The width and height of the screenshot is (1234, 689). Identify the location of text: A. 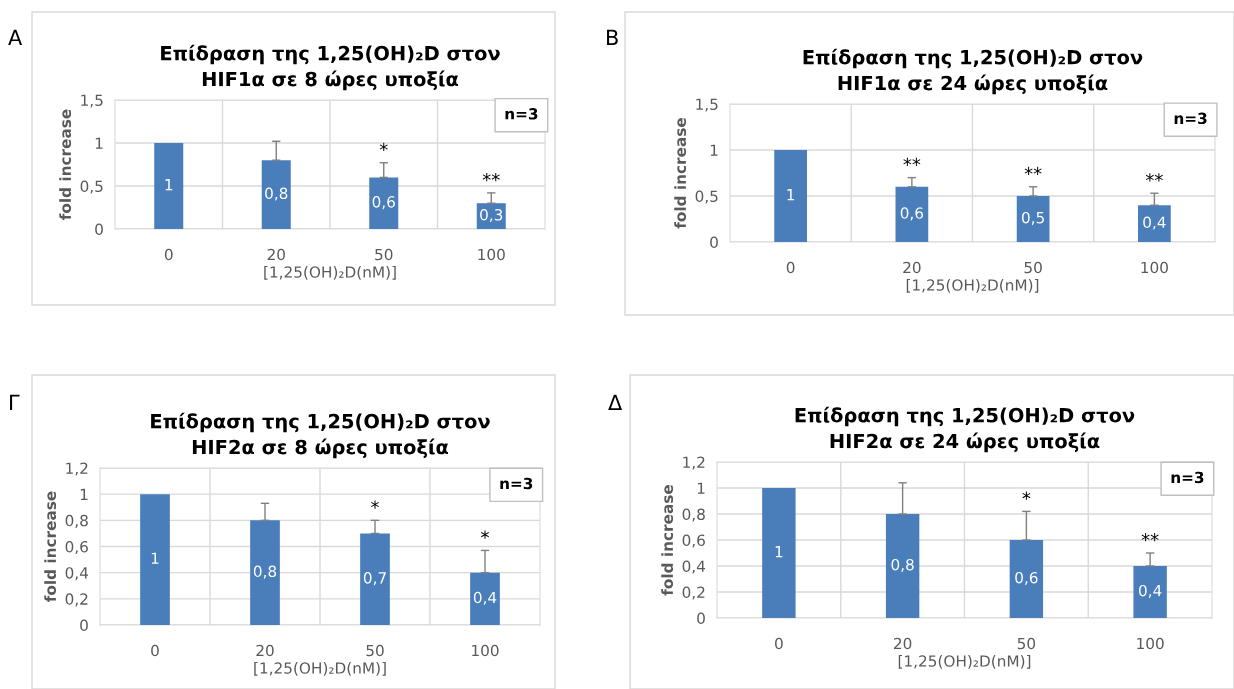
(15, 37).